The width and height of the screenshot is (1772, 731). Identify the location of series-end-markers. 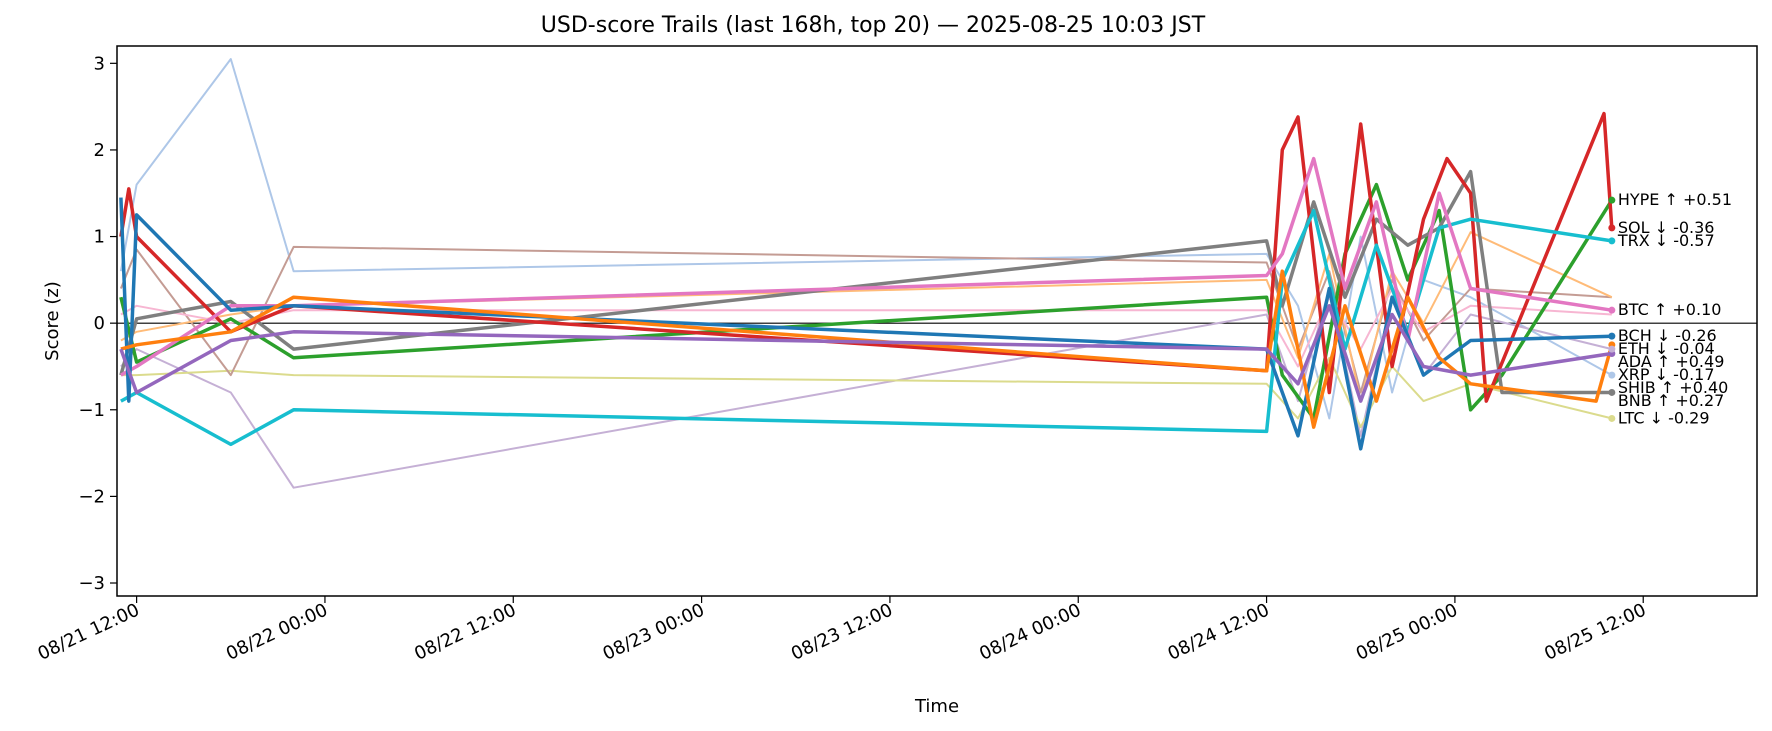
(1612, 309).